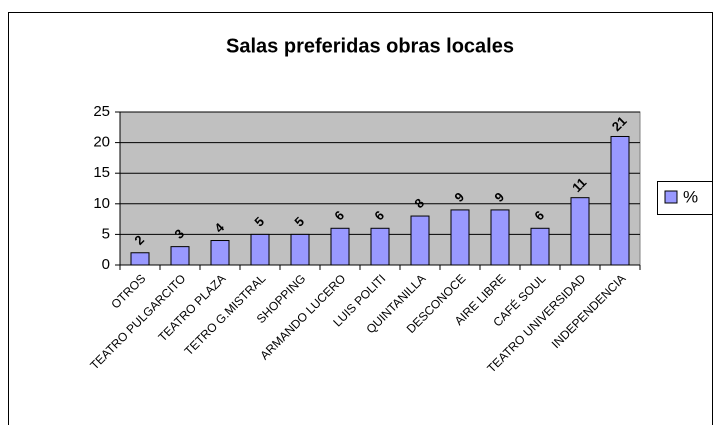 The width and height of the screenshot is (721, 425). Describe the element at coordinates (101, 172) in the screenshot. I see `y-tick-label: 15` at that location.